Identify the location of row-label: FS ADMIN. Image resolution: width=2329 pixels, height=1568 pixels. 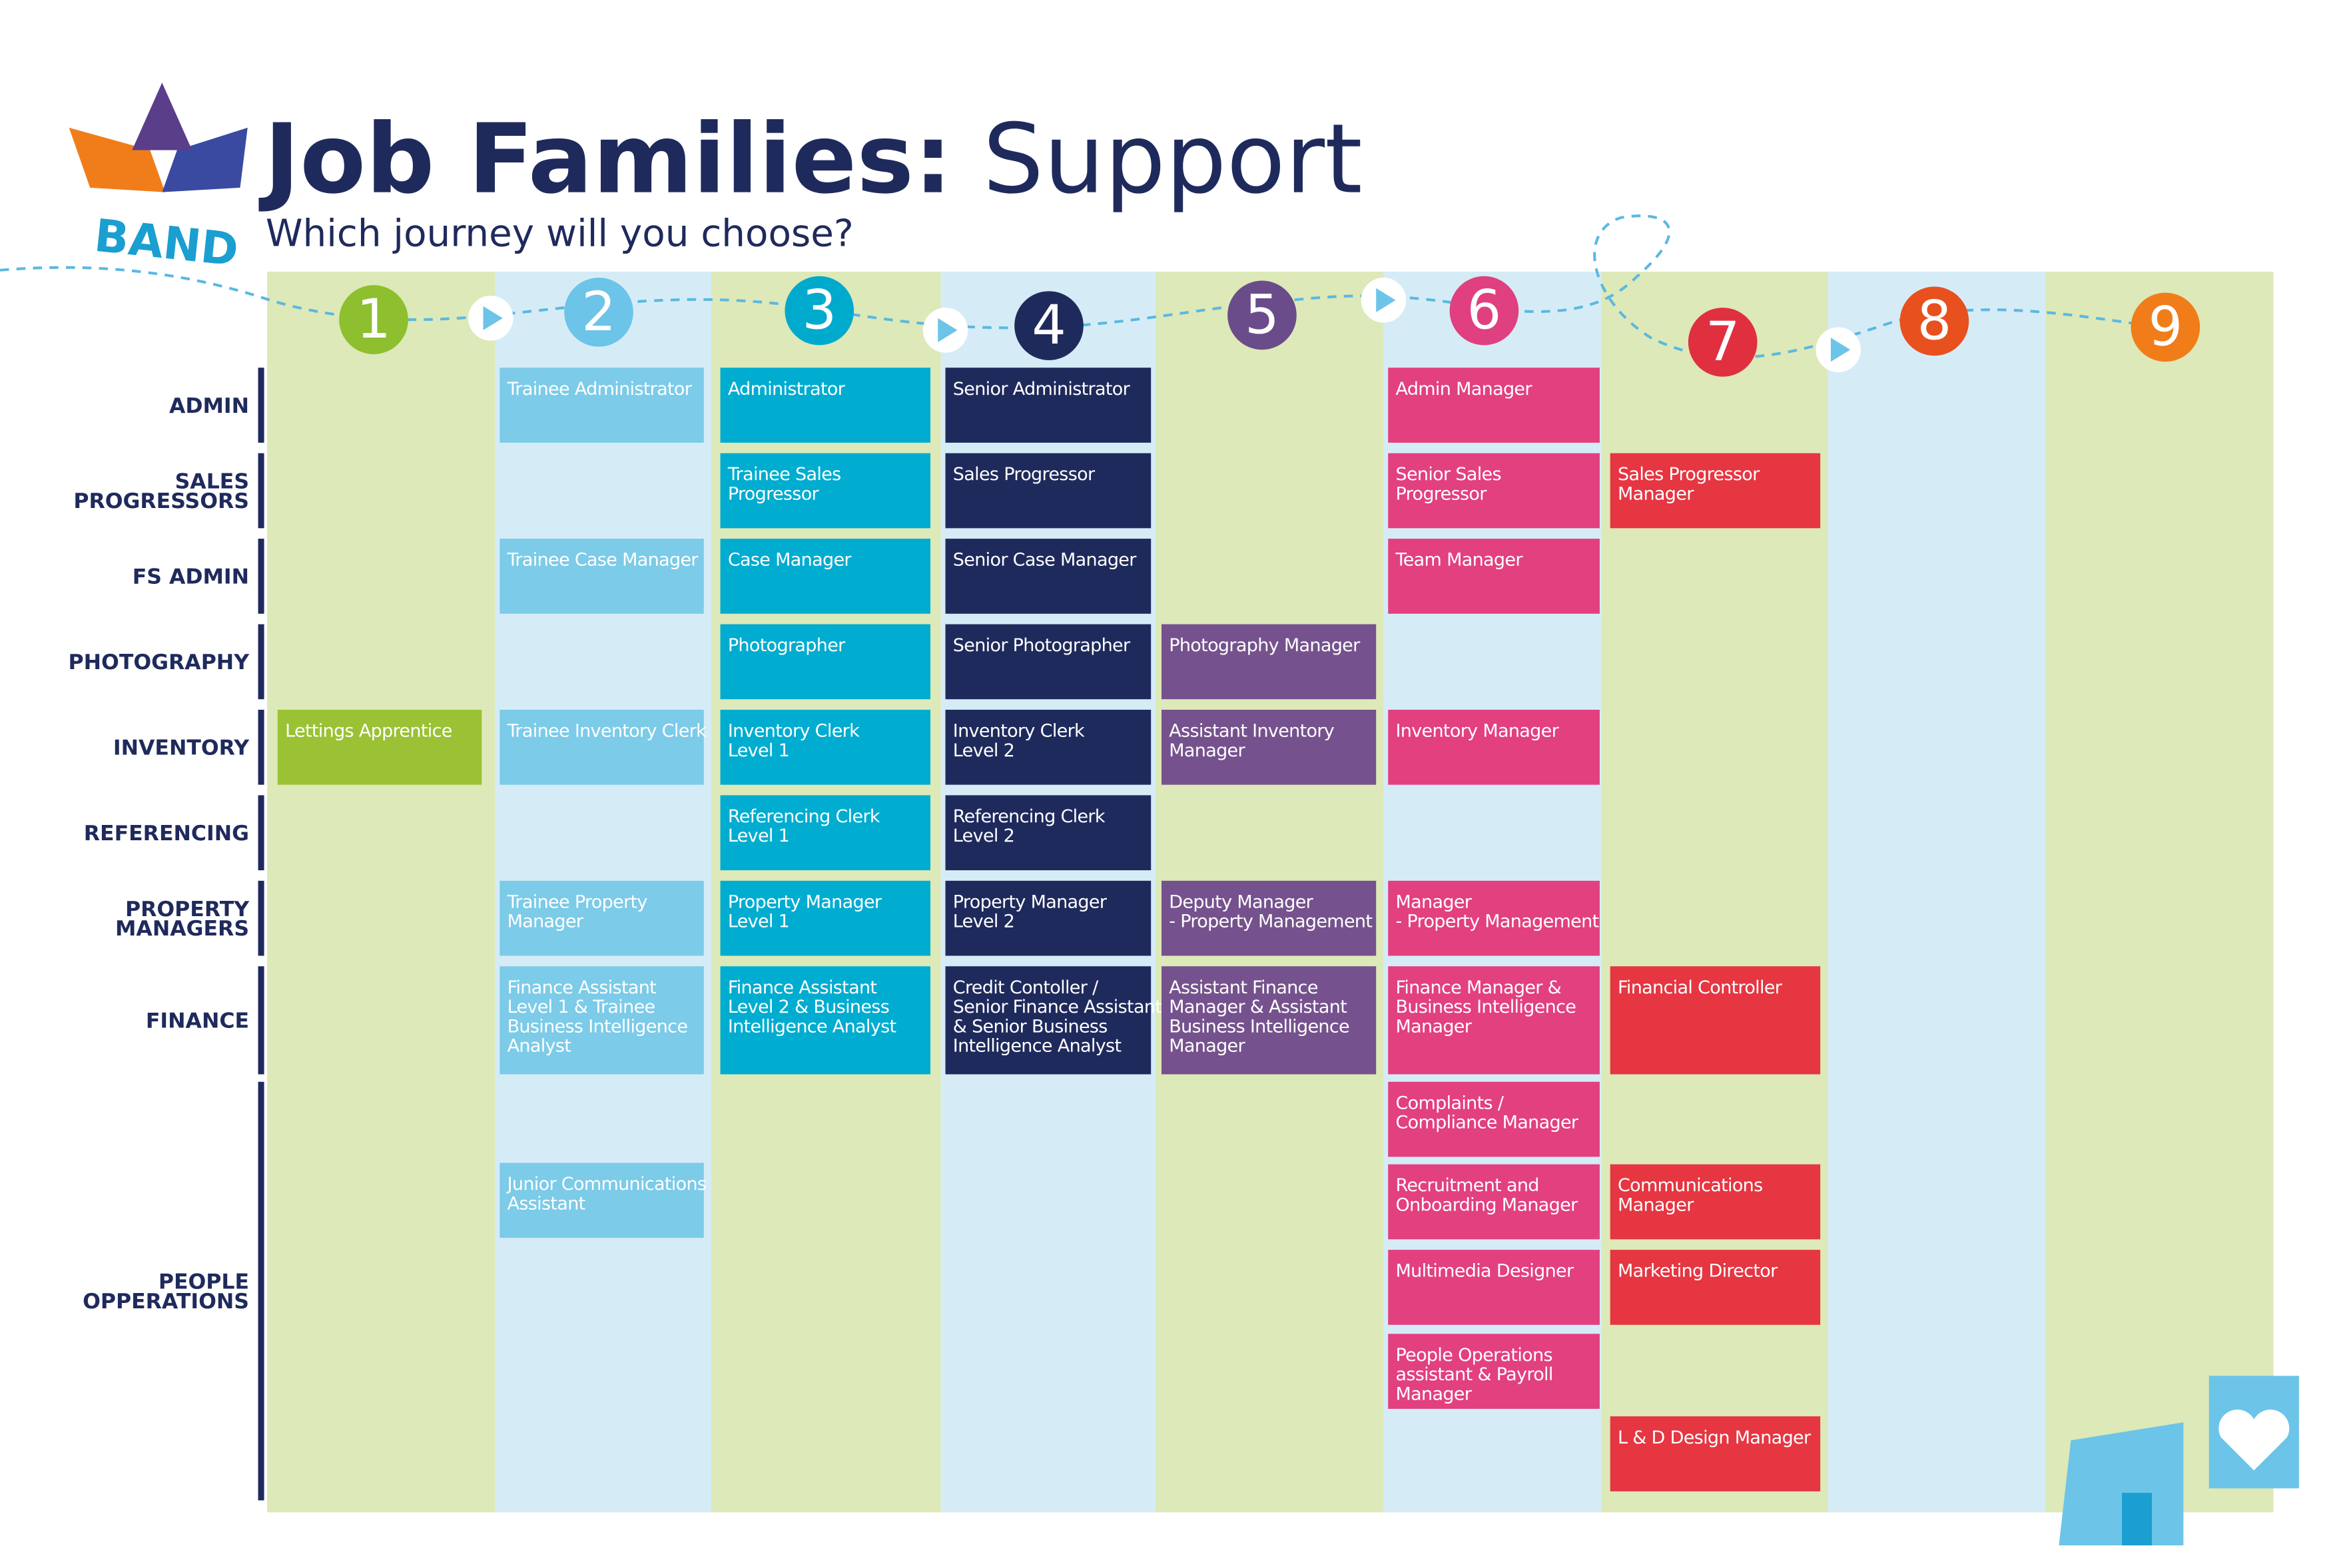
(191, 577).